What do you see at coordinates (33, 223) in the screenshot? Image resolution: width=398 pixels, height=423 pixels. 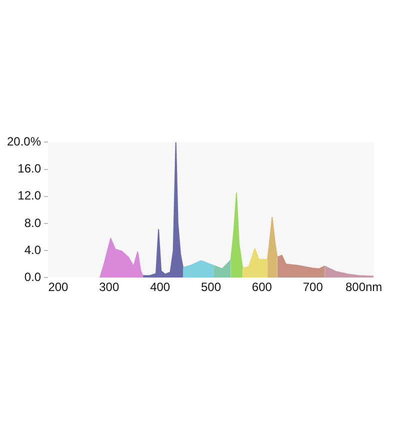 I see `y-tick-label: 8.0` at bounding box center [33, 223].